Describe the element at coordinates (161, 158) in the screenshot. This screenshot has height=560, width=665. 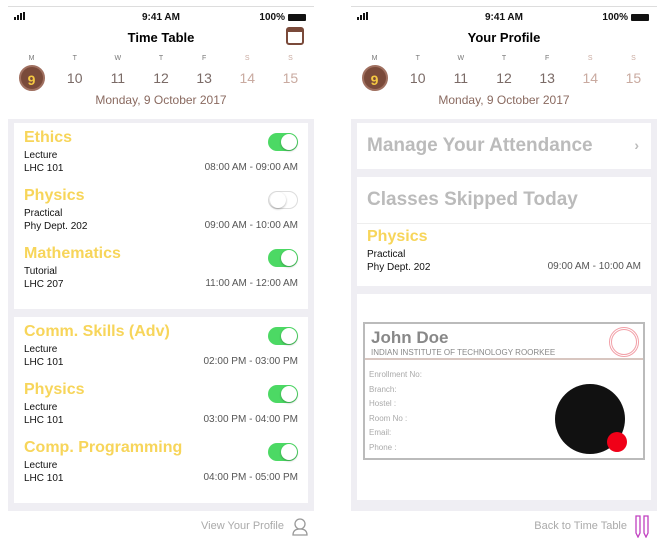
I see `class-item: Ethics Lecture LHC 101 08:00 AM - 09:00 AM` at that location.